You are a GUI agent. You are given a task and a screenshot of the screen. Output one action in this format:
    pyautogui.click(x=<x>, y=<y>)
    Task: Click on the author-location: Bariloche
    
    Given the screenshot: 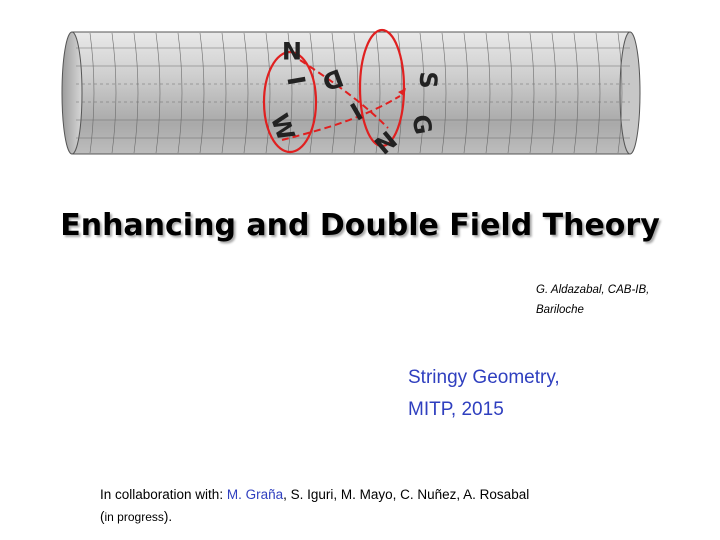 What is the action you would take?
    pyautogui.click(x=560, y=310)
    